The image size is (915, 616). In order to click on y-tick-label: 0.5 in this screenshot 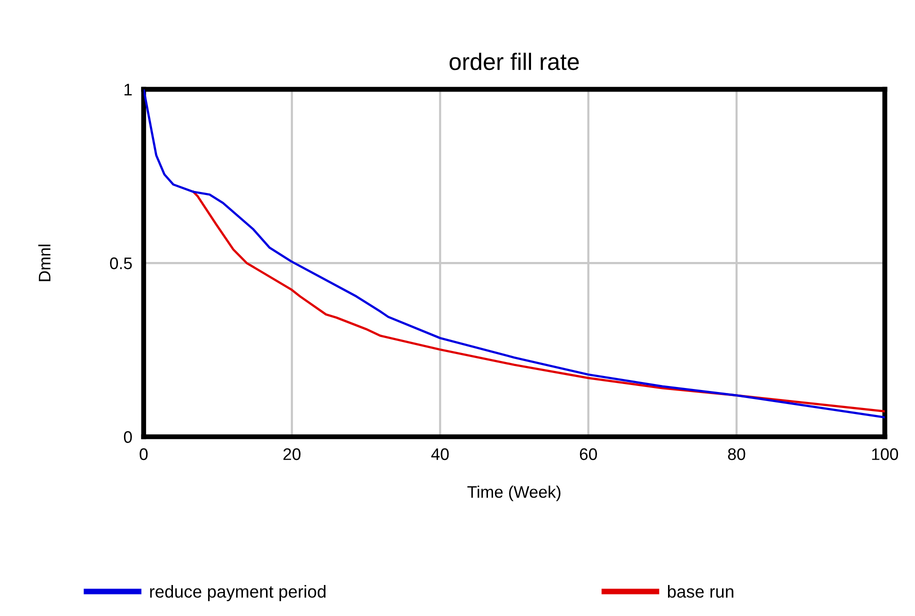, I will do `click(121, 263)`.